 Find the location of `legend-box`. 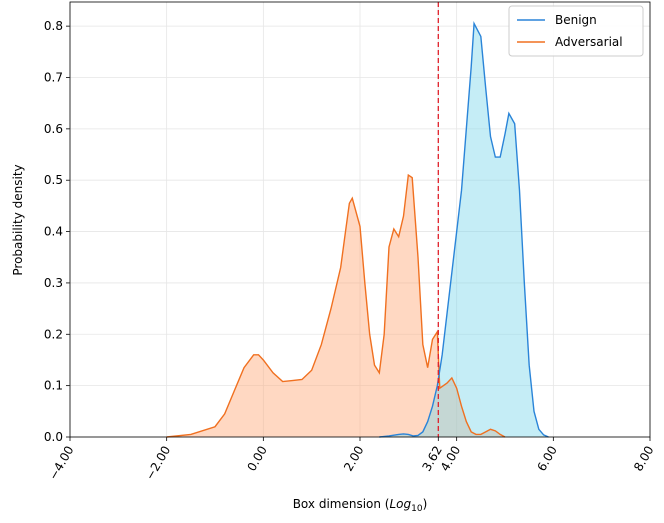

legend-box is located at coordinates (576, 31).